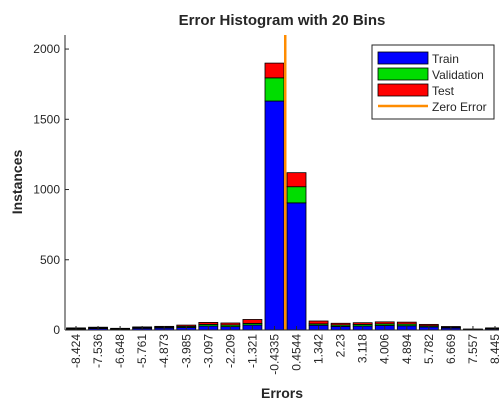 This screenshot has width=499, height=405. What do you see at coordinates (407, 349) in the screenshot?
I see `x-tick-label-15: 4.894` at bounding box center [407, 349].